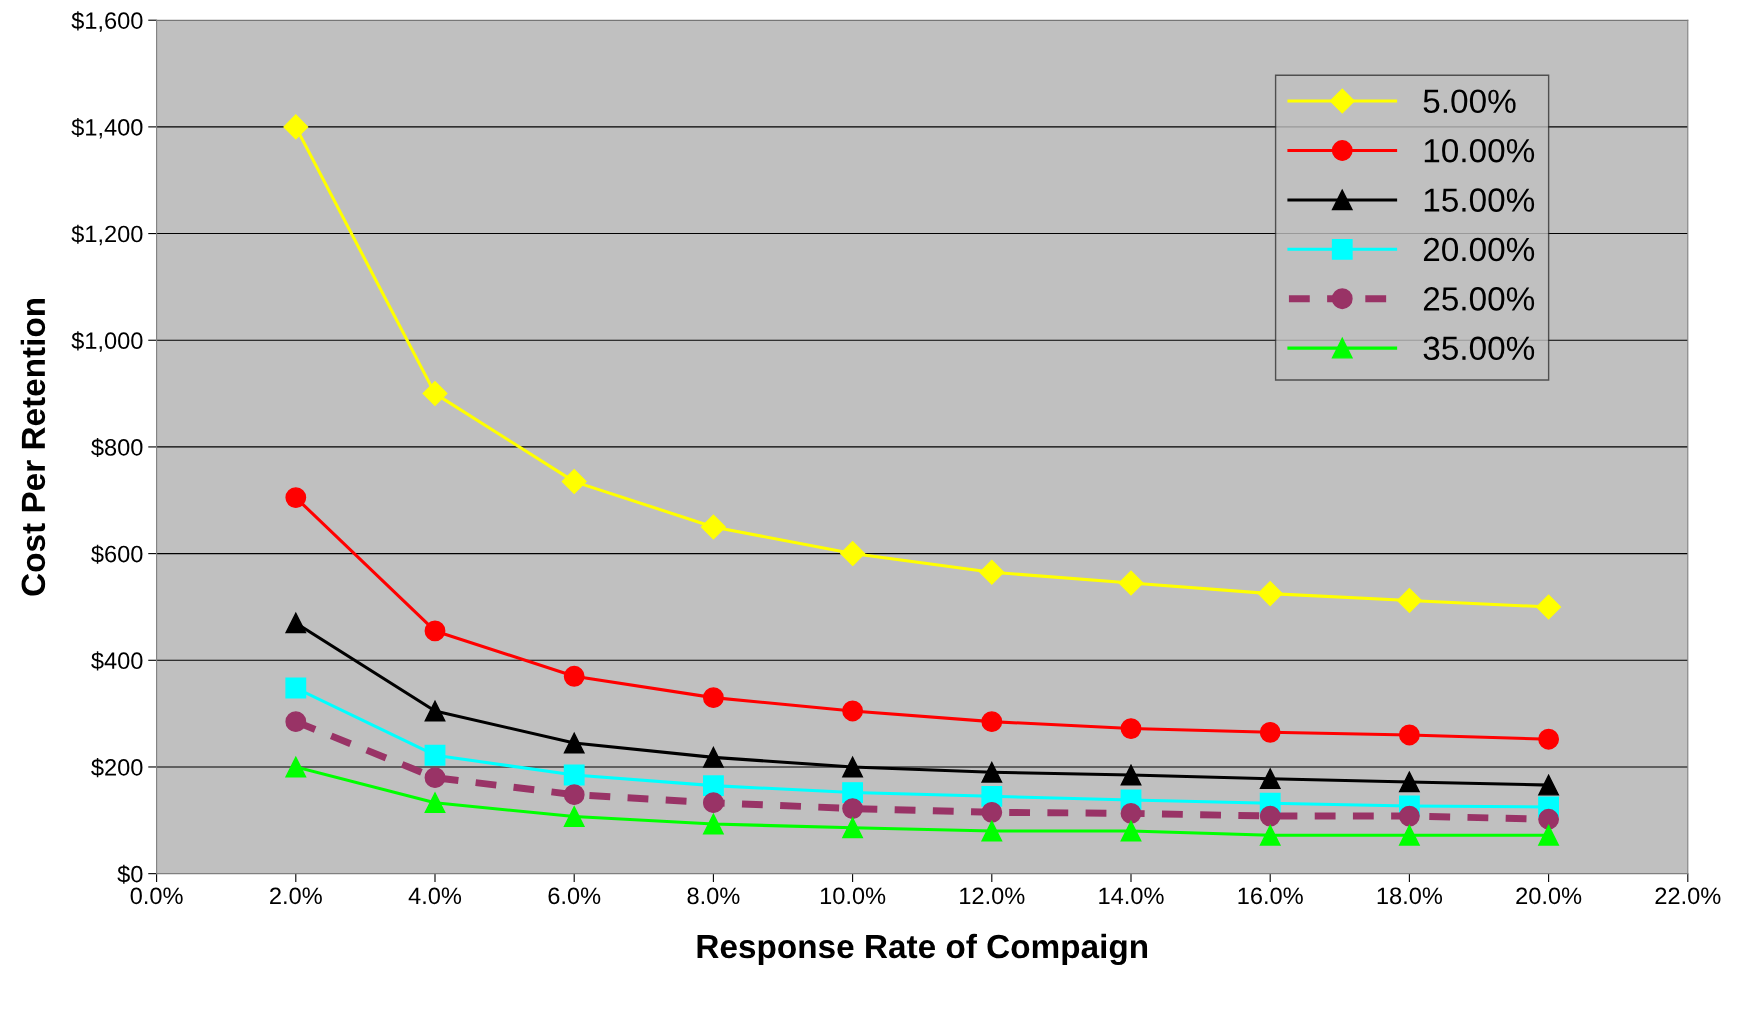 This screenshot has width=1740, height=1010. Describe the element at coordinates (1469, 101) in the screenshot. I see `legend-label: 5.00%` at that location.